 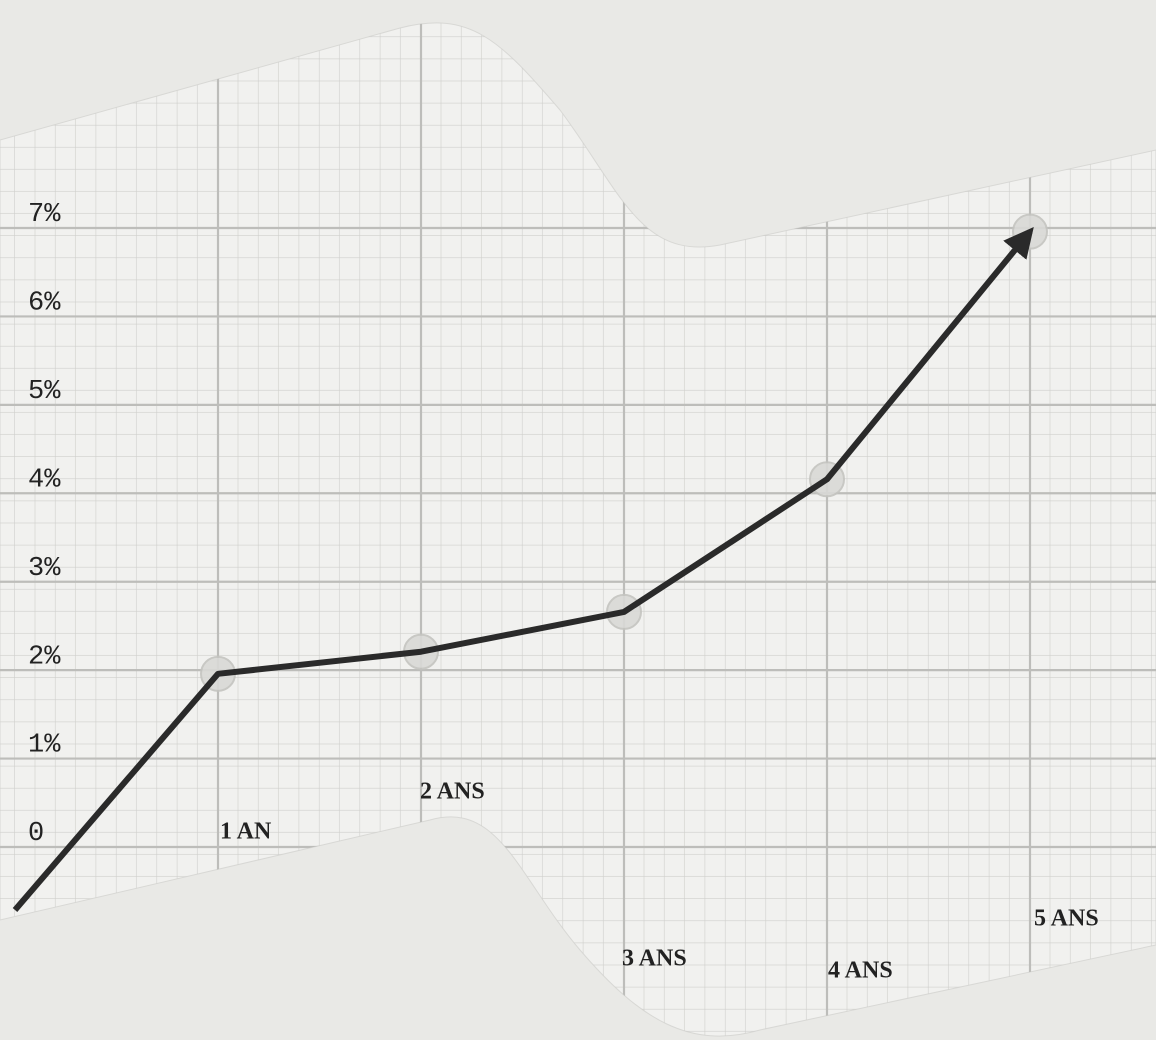 I want to click on y-tick-label: 5%, so click(x=44, y=392).